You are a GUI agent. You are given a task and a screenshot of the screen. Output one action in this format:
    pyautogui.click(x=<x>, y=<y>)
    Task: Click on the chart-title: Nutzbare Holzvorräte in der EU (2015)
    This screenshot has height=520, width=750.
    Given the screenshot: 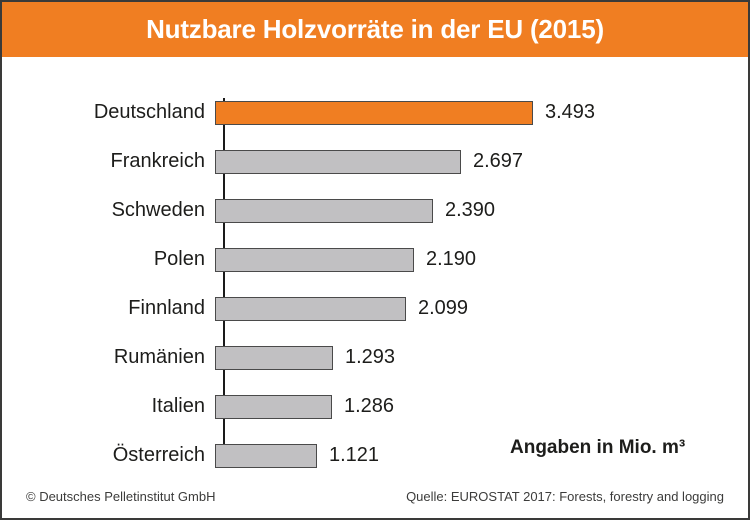 What is the action you would take?
    pyautogui.click(x=375, y=29)
    